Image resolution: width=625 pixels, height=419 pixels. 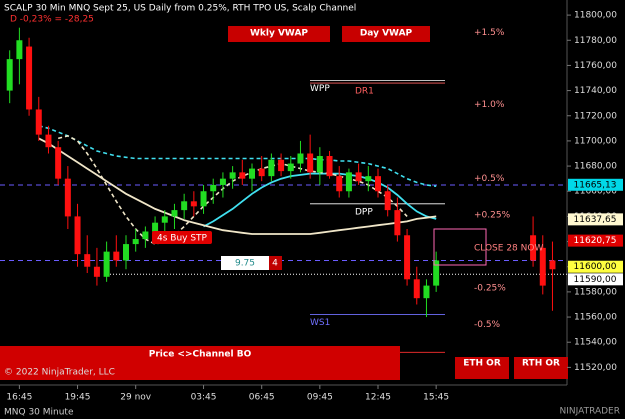 I want to click on order-label: 4s Buy STP, so click(x=182, y=239).